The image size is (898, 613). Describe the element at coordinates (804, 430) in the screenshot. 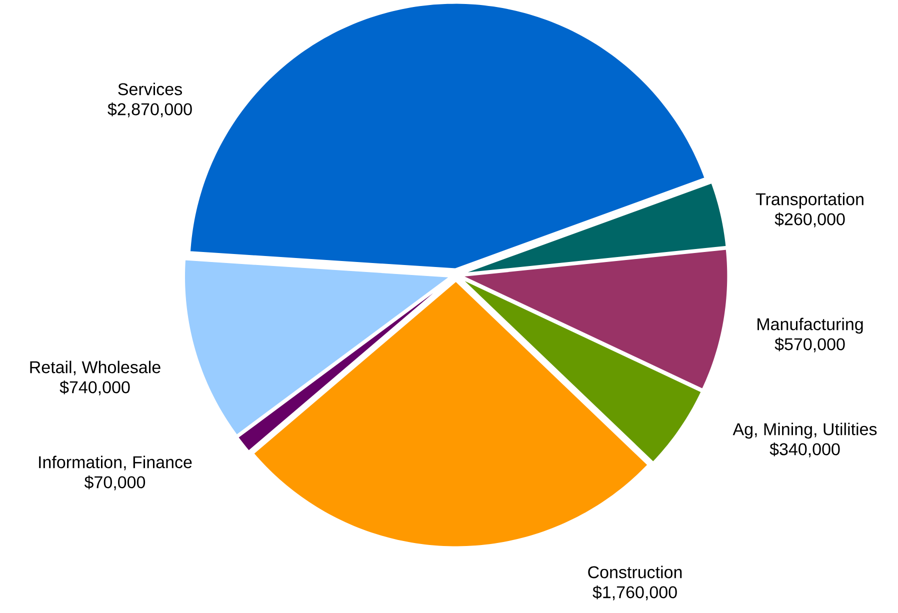

I see `slice-label: Ag, Mining, Utilities` at that location.